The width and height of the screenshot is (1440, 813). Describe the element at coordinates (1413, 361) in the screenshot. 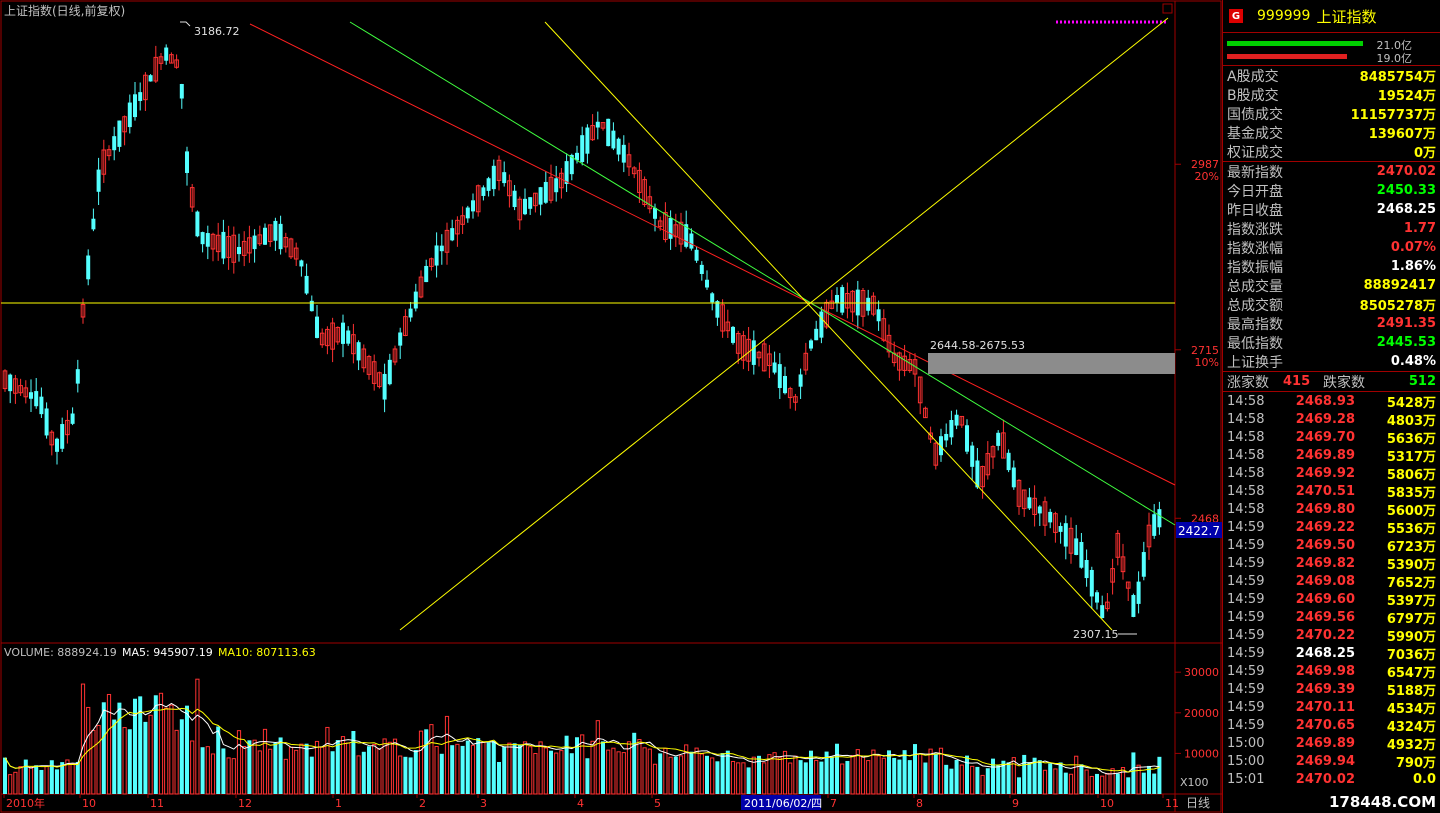

I see `quote-value: 0.48%` at that location.